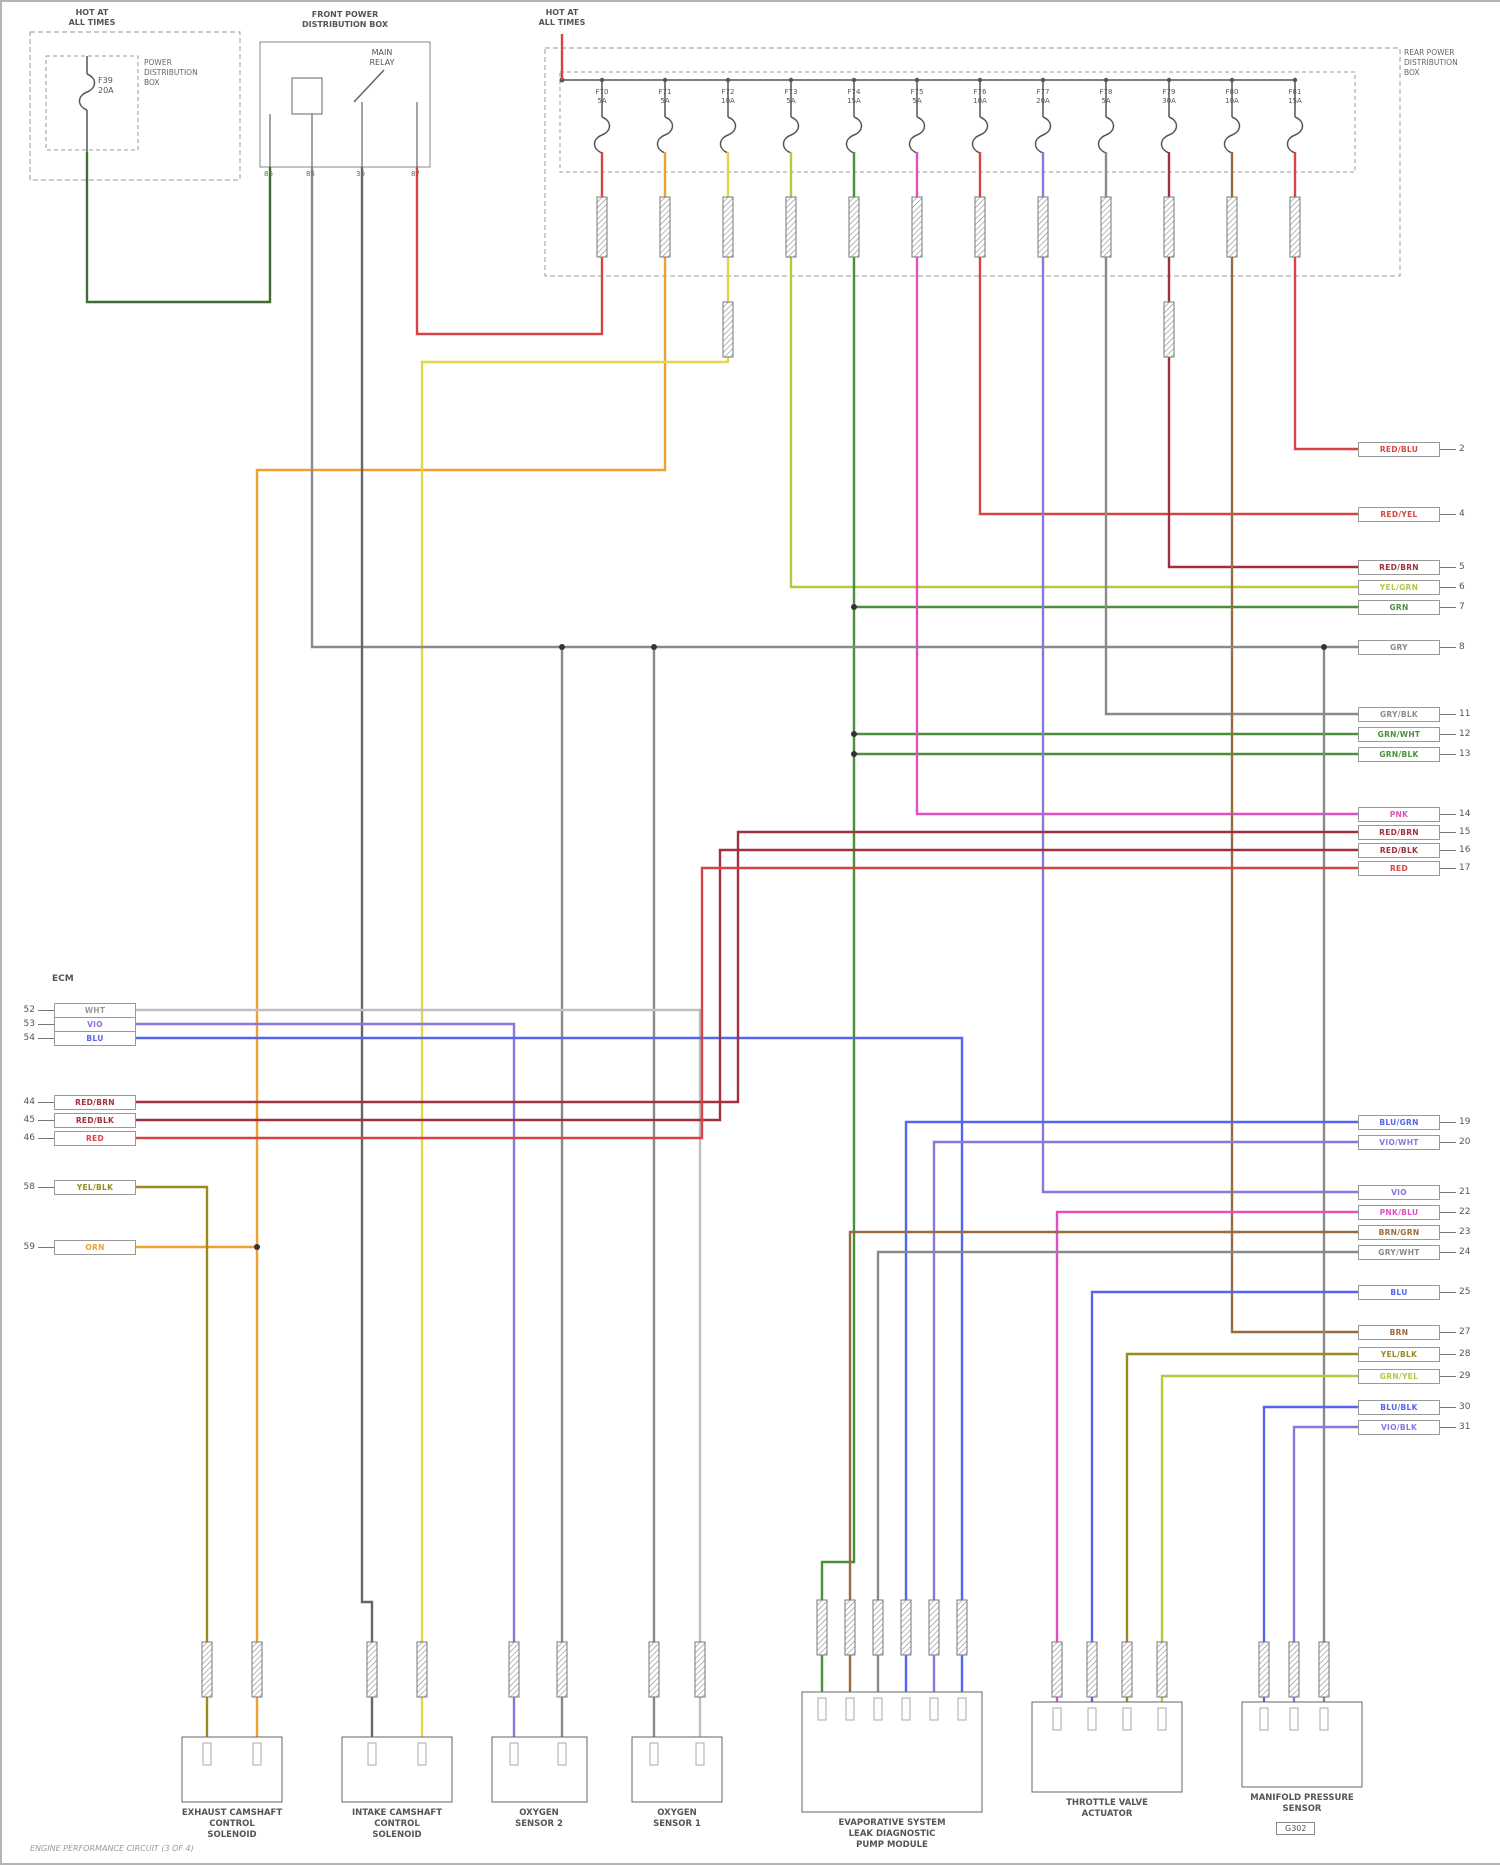  I want to click on wire-code-label: GRY/WHT, so click(1399, 1252).